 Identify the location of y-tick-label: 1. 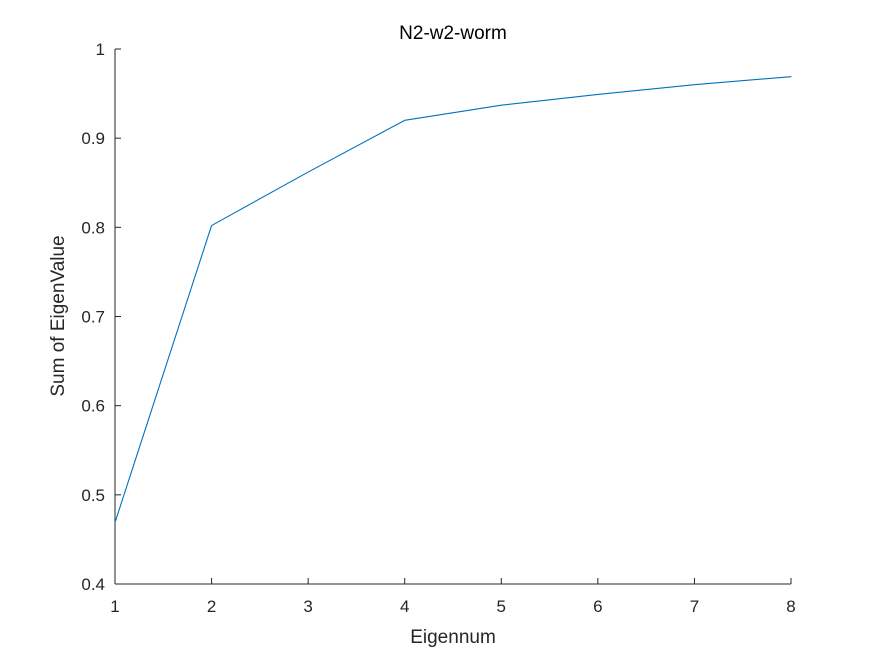
(100, 49).